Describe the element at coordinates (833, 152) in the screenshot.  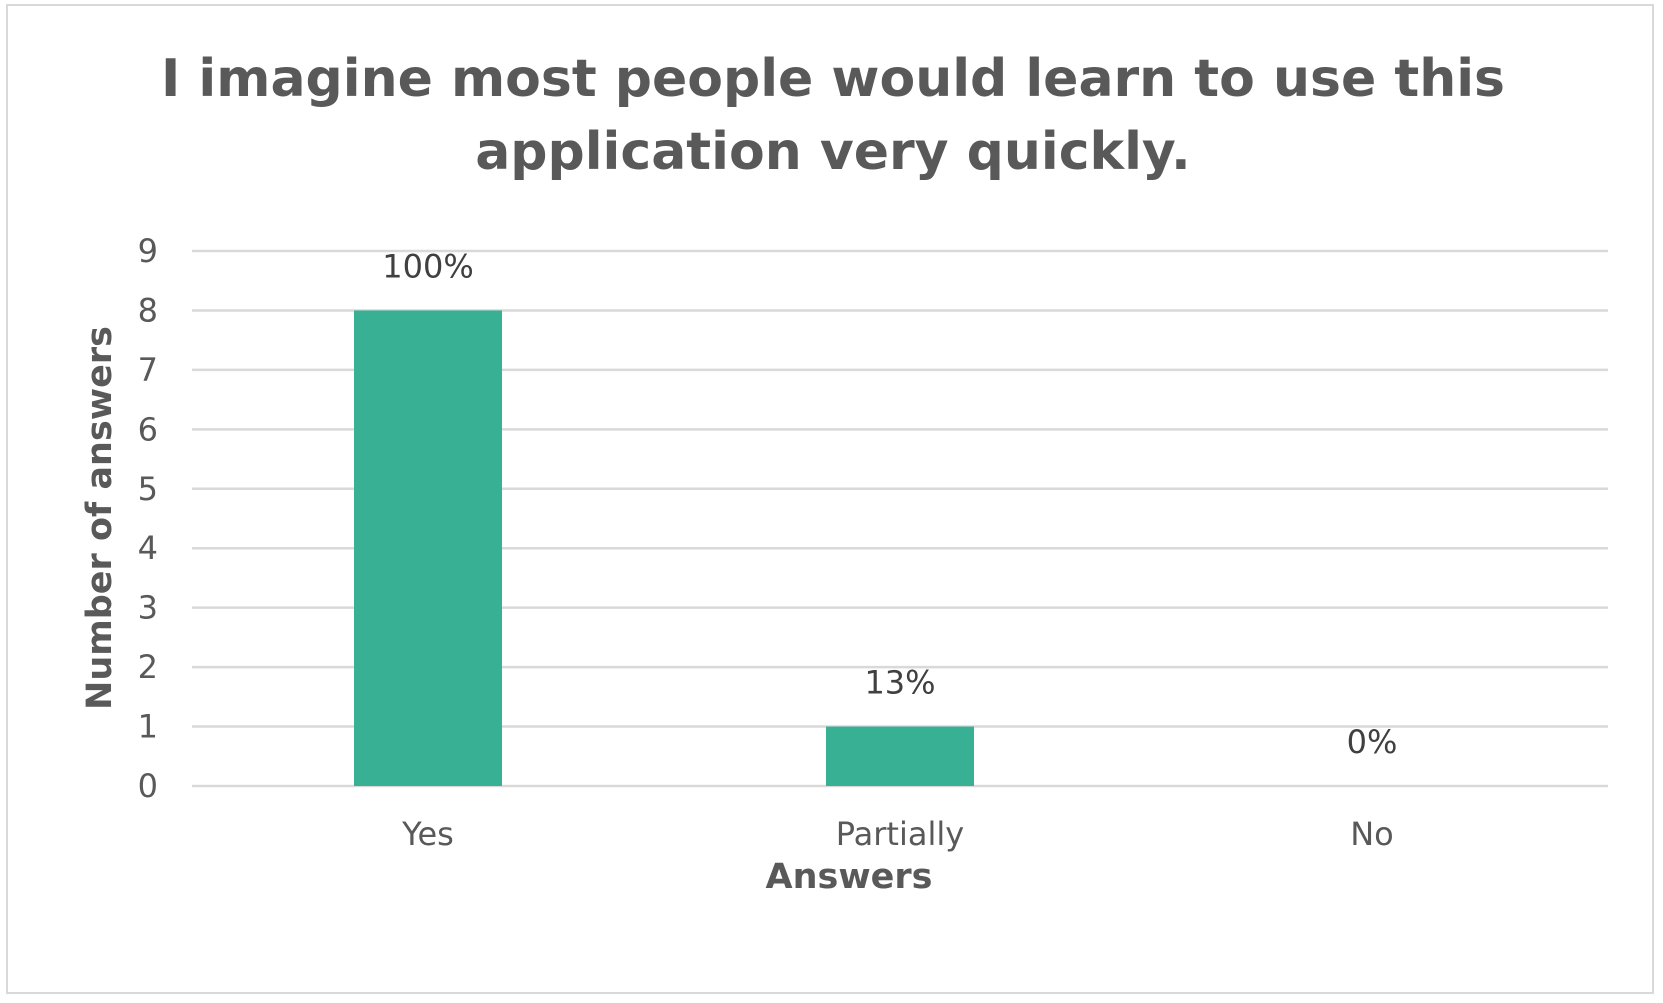
I see `chart-title-line-2: application very quickly.` at that location.